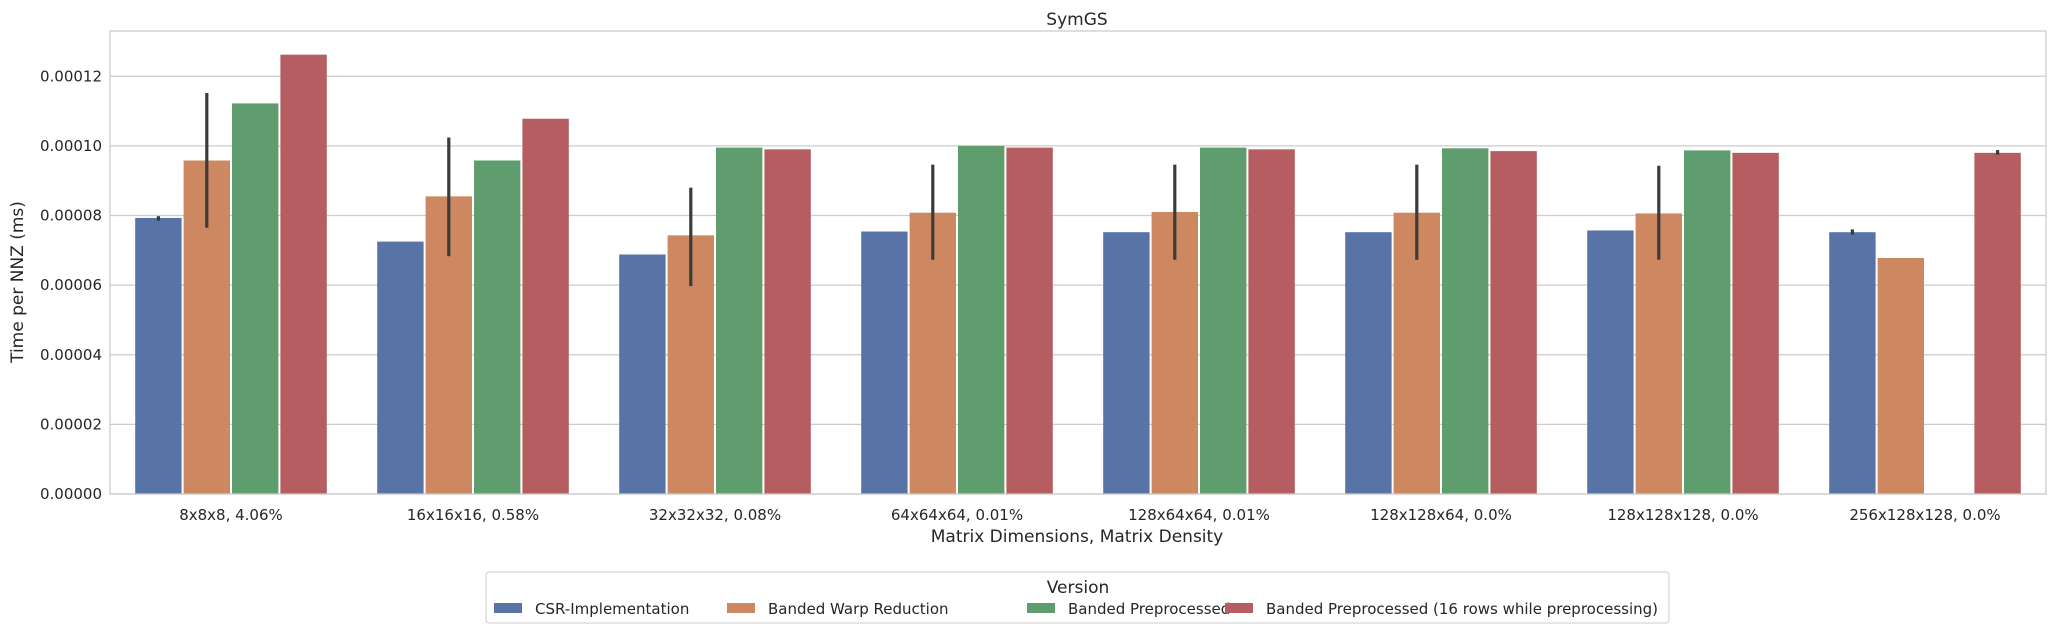 This screenshot has height=635, width=2057. Describe the element at coordinates (1682, 515) in the screenshot. I see `x-tick-label: 128x128x128, 0.0%` at that location.